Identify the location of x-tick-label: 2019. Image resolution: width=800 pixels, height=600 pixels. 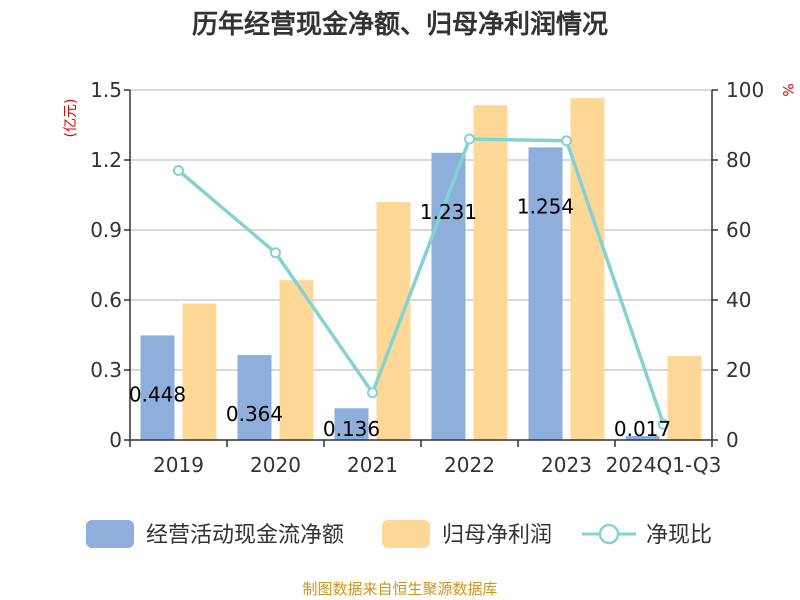
(178, 465).